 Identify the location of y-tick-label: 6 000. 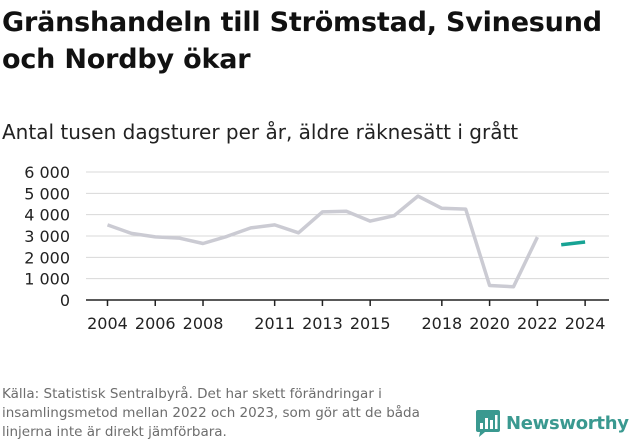
(47, 172).